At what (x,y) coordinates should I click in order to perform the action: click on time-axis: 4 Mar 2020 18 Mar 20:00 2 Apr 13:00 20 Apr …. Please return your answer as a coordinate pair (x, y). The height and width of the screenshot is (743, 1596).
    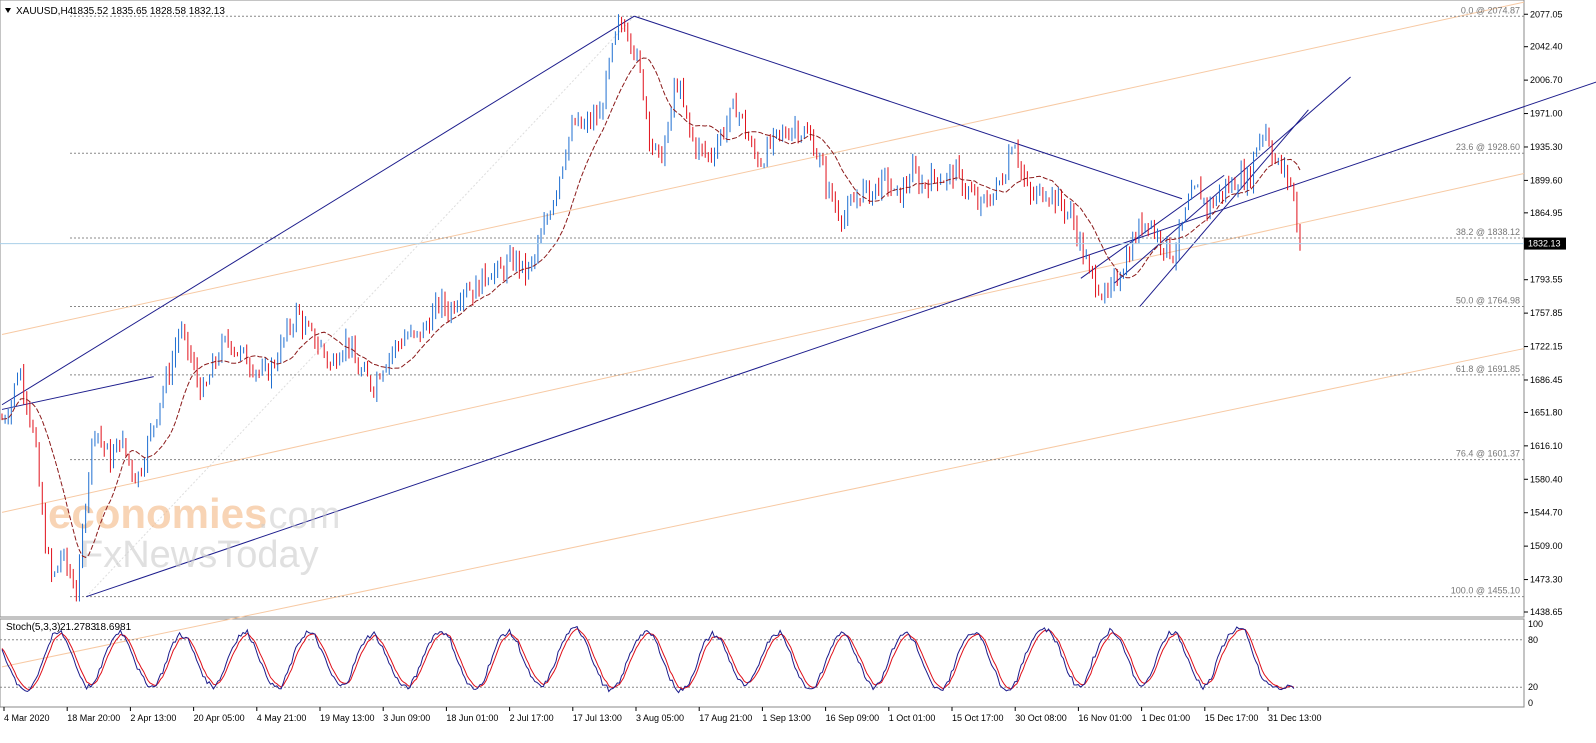
    Looking at the image, I should click on (662, 715).